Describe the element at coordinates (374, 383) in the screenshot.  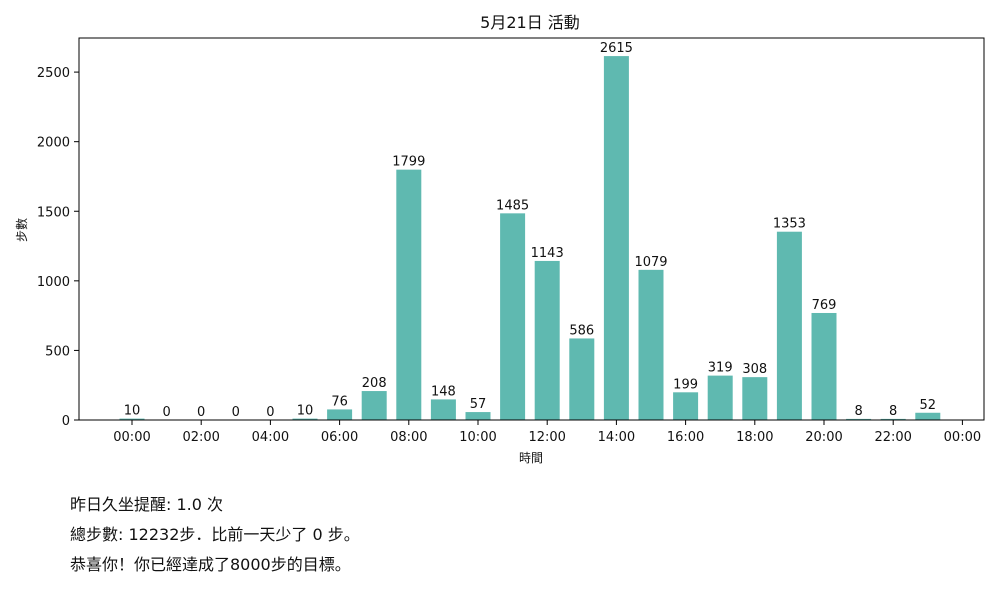
I see `bar-value-label: 208` at that location.